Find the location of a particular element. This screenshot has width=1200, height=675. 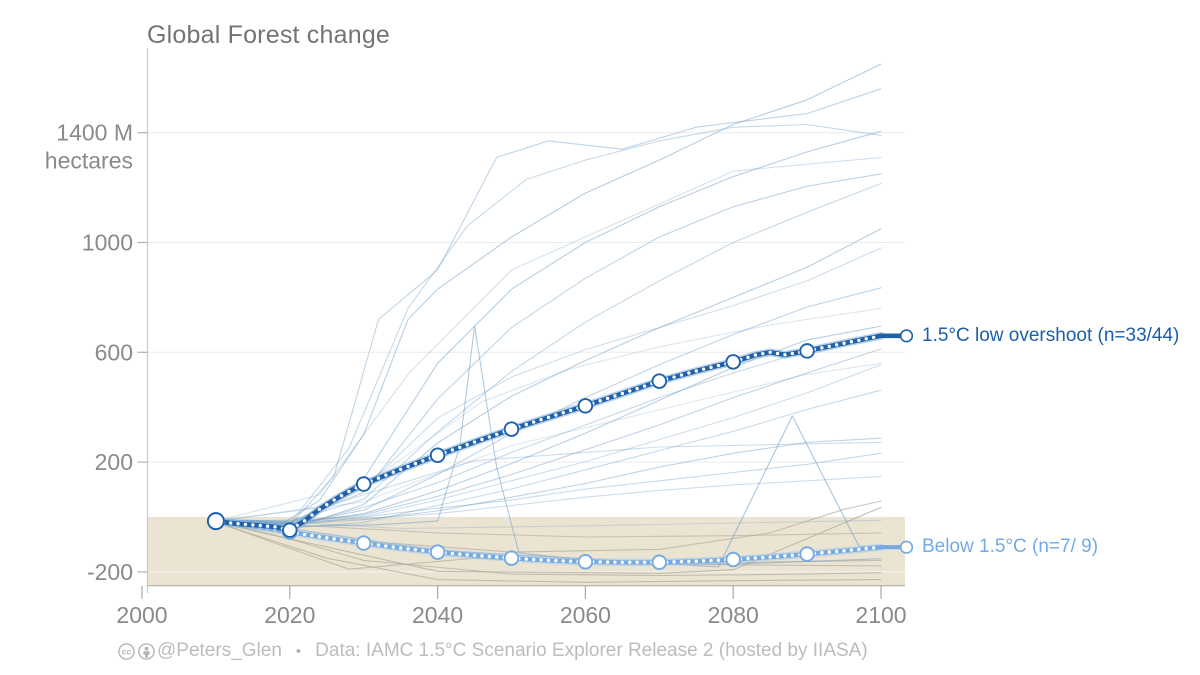

y-tick-label: 200 is located at coordinates (114, 462).